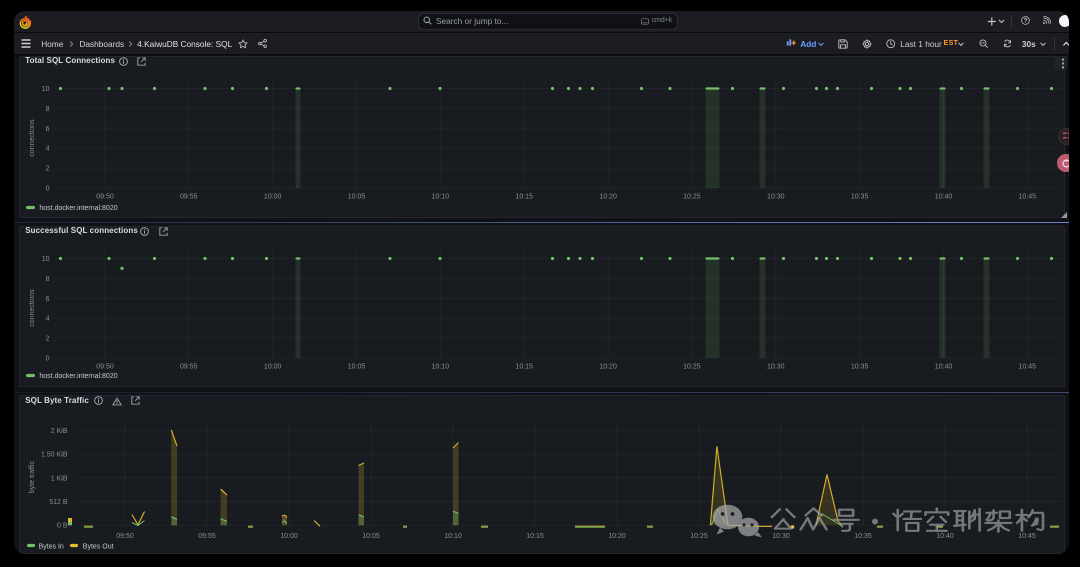 This screenshot has height=567, width=1080. Describe the element at coordinates (51, 546) in the screenshot. I see `svg-text: Bytes In` at that location.